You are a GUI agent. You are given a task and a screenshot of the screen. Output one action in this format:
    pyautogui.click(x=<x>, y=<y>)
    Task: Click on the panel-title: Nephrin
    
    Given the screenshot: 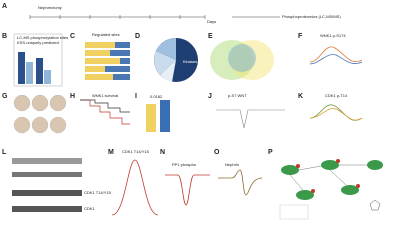 What is the action you would take?
    pyautogui.click(x=232, y=164)
    